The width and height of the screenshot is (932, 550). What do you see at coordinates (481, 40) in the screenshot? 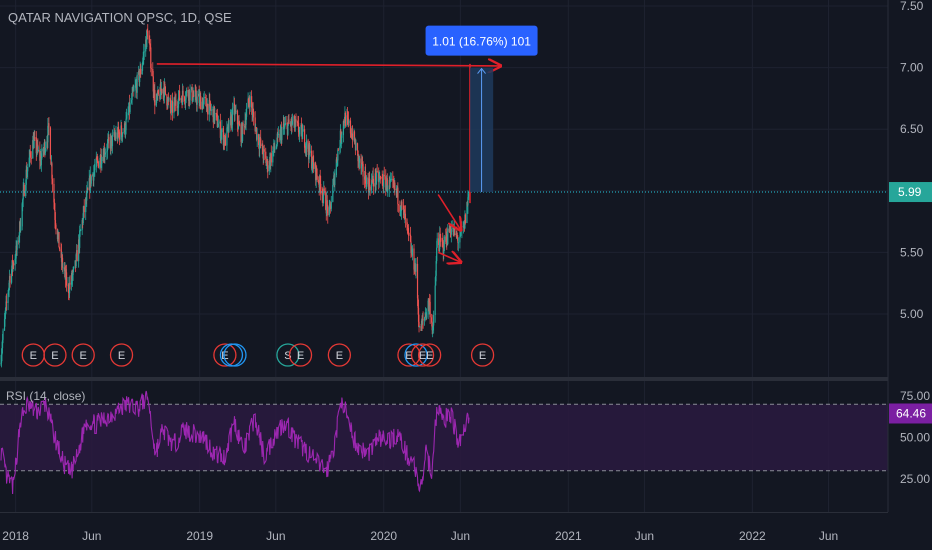
I see `measure-label-bg` at bounding box center [481, 40].